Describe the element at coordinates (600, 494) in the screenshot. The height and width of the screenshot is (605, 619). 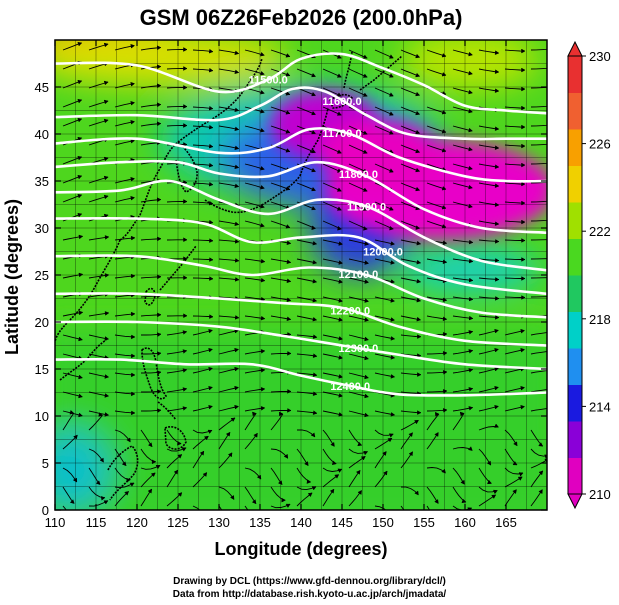
I see `colorbar-tick-label: 210` at that location.